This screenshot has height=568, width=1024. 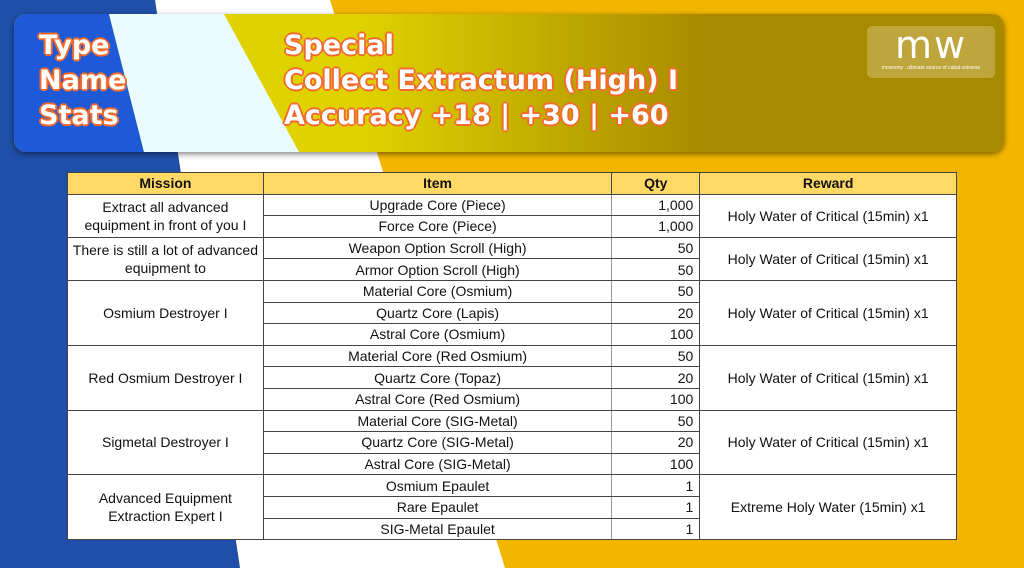 I want to click on table-row: Astral Core (SIG-Metal) 100, so click(x=512, y=464).